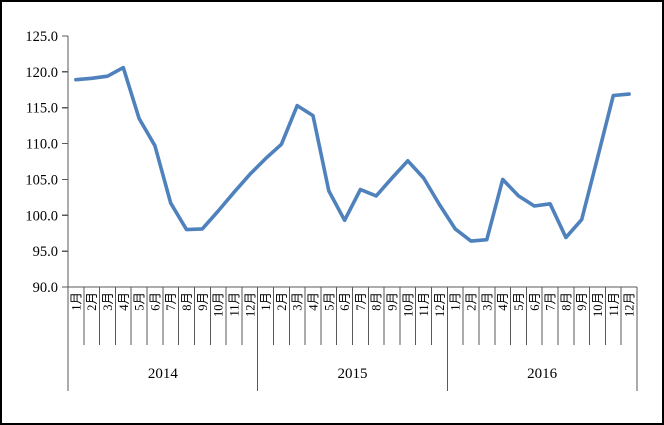 This screenshot has width=664, height=425. I want to click on y-axis-label: 105.0, so click(41, 180).